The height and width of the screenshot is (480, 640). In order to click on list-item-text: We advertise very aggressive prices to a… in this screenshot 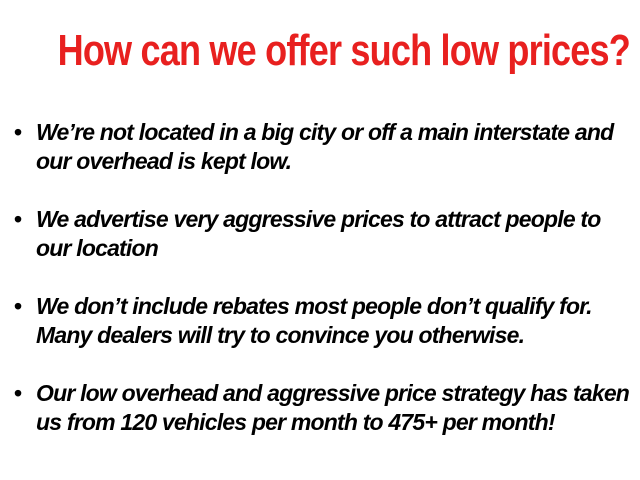, I will do `click(318, 233)`.